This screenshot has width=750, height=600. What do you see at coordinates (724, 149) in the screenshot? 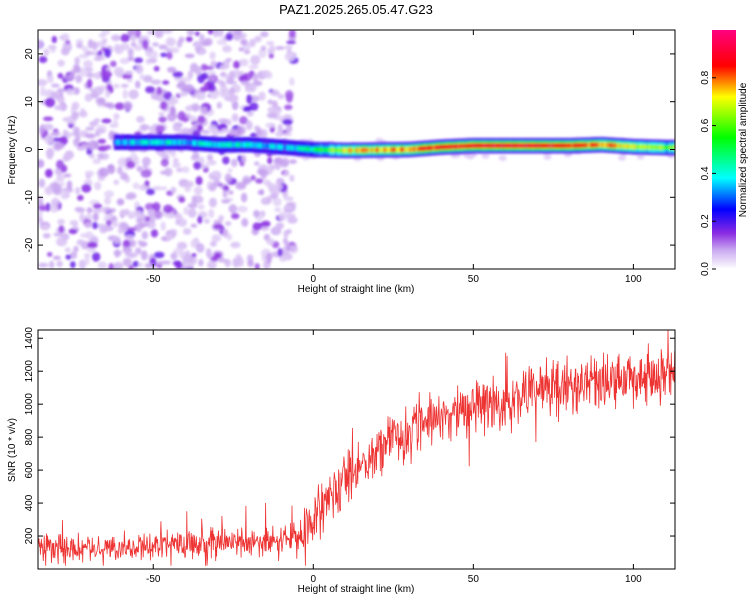
I see `colorbar-gradient` at bounding box center [724, 149].